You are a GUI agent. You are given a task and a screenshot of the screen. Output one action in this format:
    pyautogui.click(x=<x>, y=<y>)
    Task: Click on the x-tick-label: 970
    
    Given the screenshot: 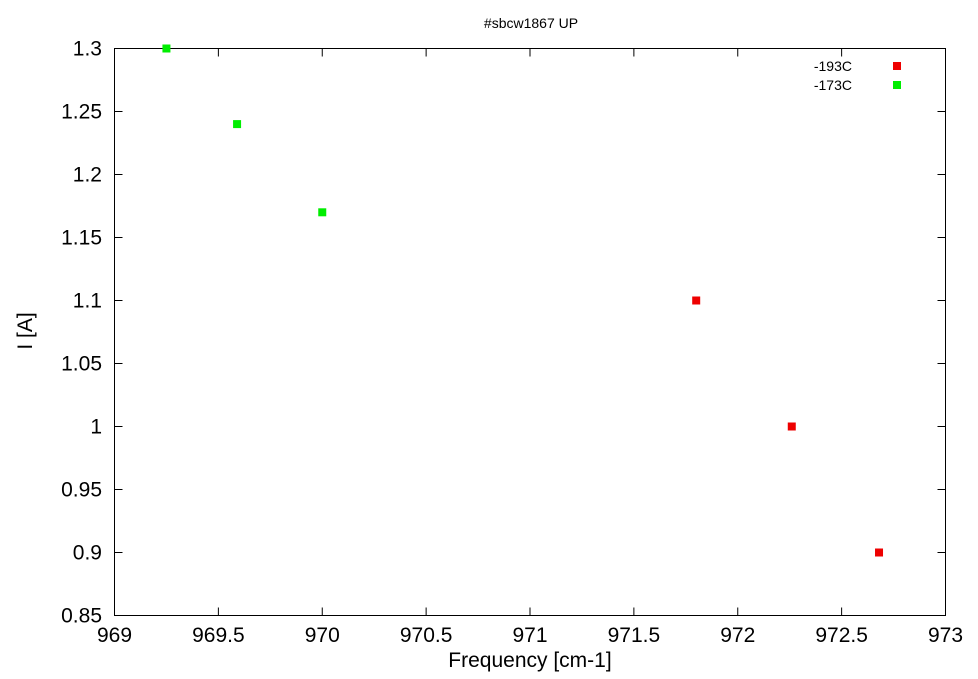 What is the action you would take?
    pyautogui.click(x=322, y=635)
    